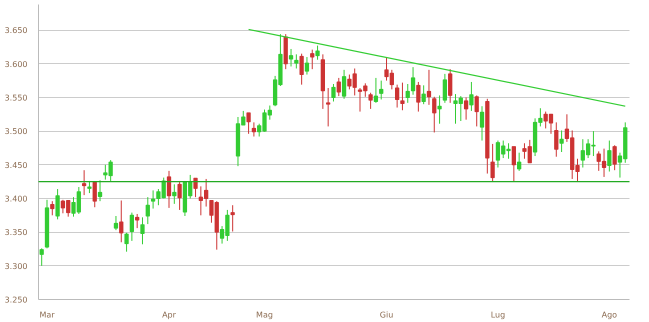 This screenshot has height=322, width=649. Describe the element at coordinates (16, 233) in the screenshot. I see `y-tick-label: 3.350` at that location.